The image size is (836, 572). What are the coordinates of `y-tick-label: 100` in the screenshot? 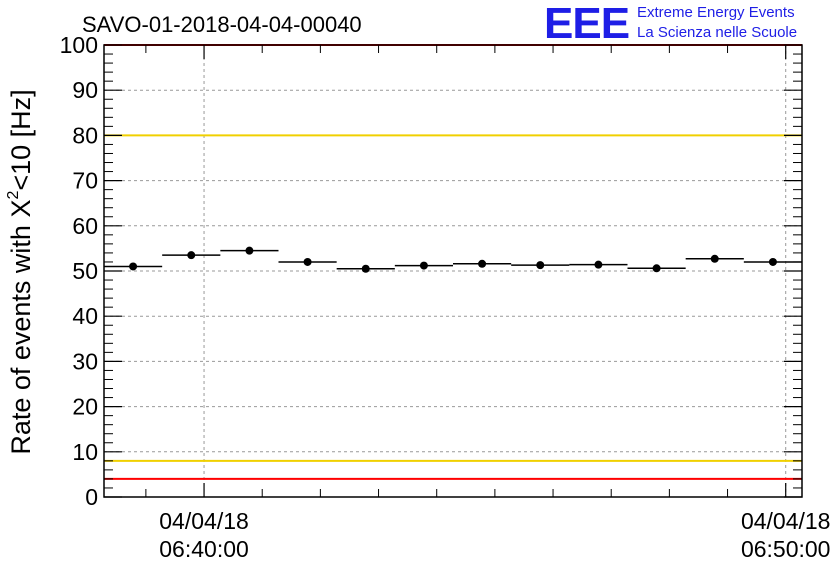 It's located at (79, 45).